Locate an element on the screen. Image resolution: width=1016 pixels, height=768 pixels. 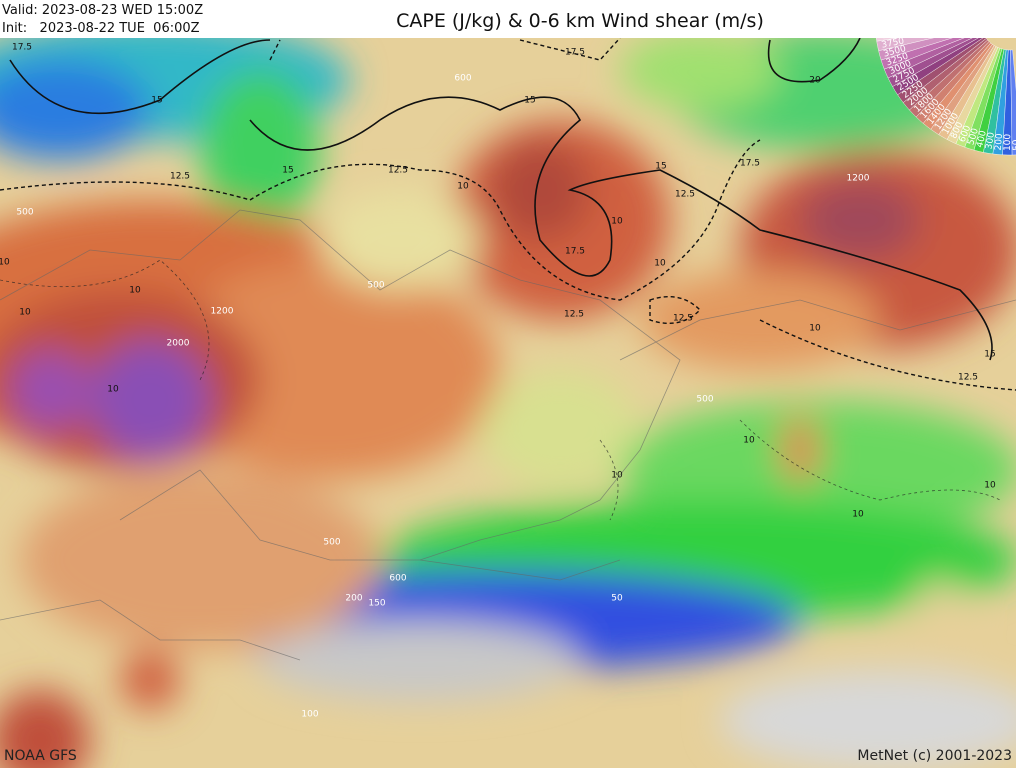
contour-label: 200 is located at coordinates (353, 599).